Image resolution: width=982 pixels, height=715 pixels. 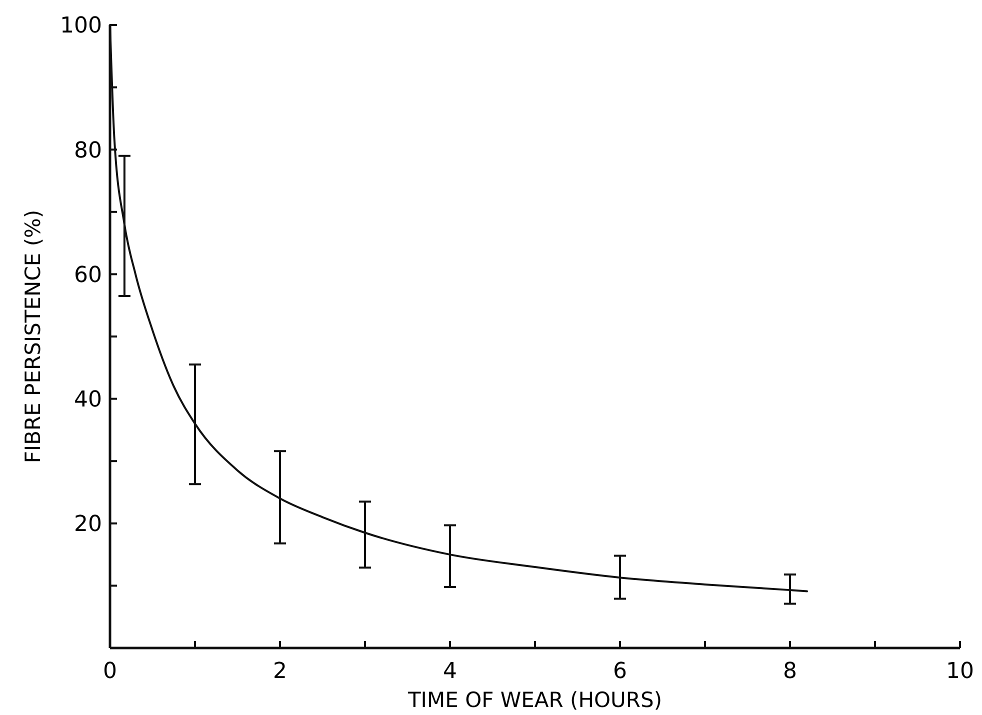 I want to click on y-axis-title: FIBRE PERSISTENCE (%), so click(x=33, y=337).